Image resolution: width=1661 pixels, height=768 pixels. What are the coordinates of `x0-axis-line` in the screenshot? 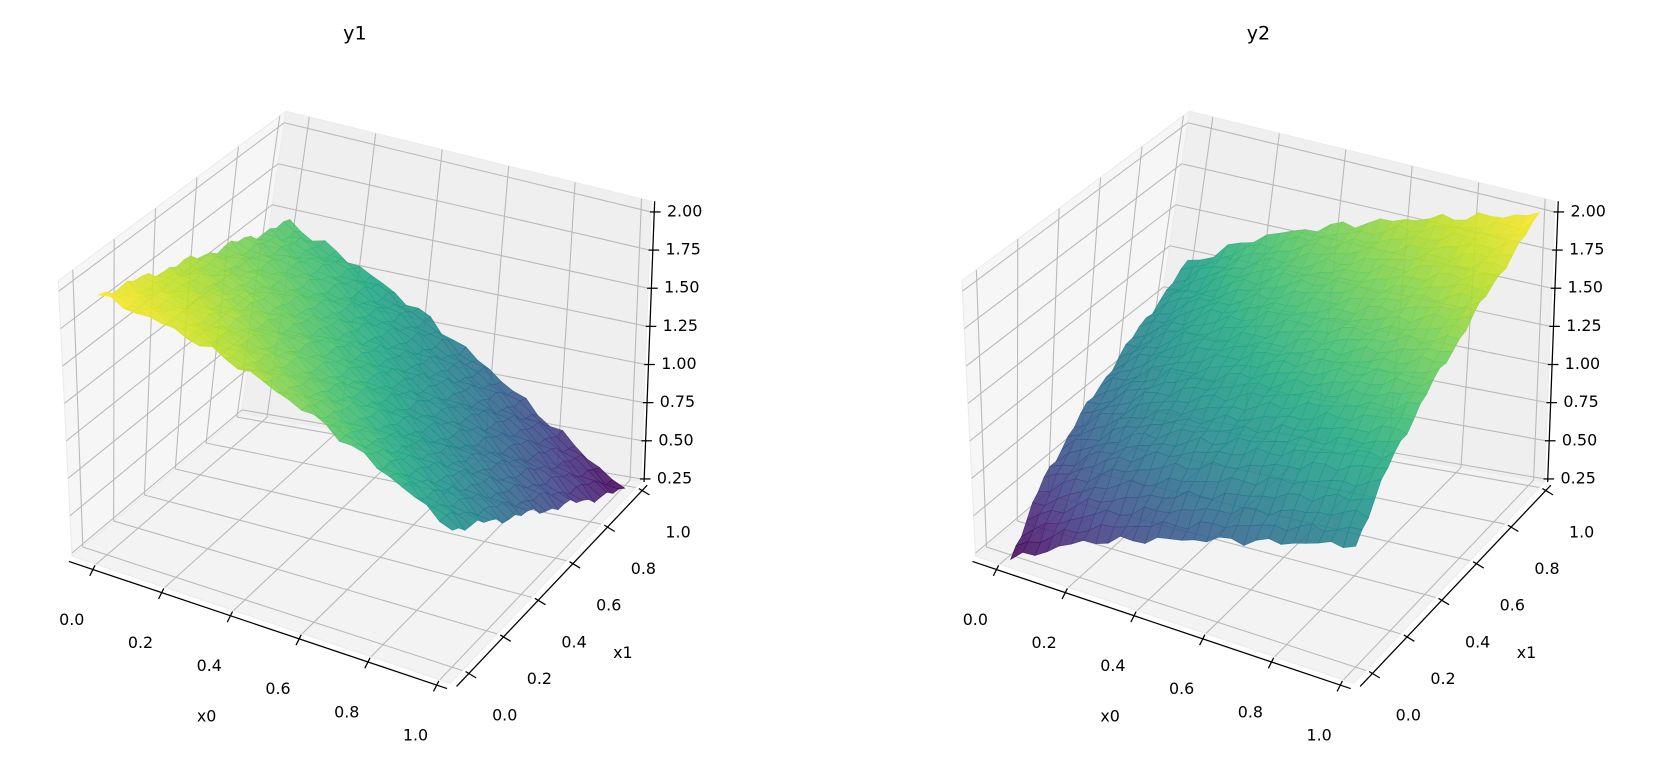 It's located at (1161, 625).